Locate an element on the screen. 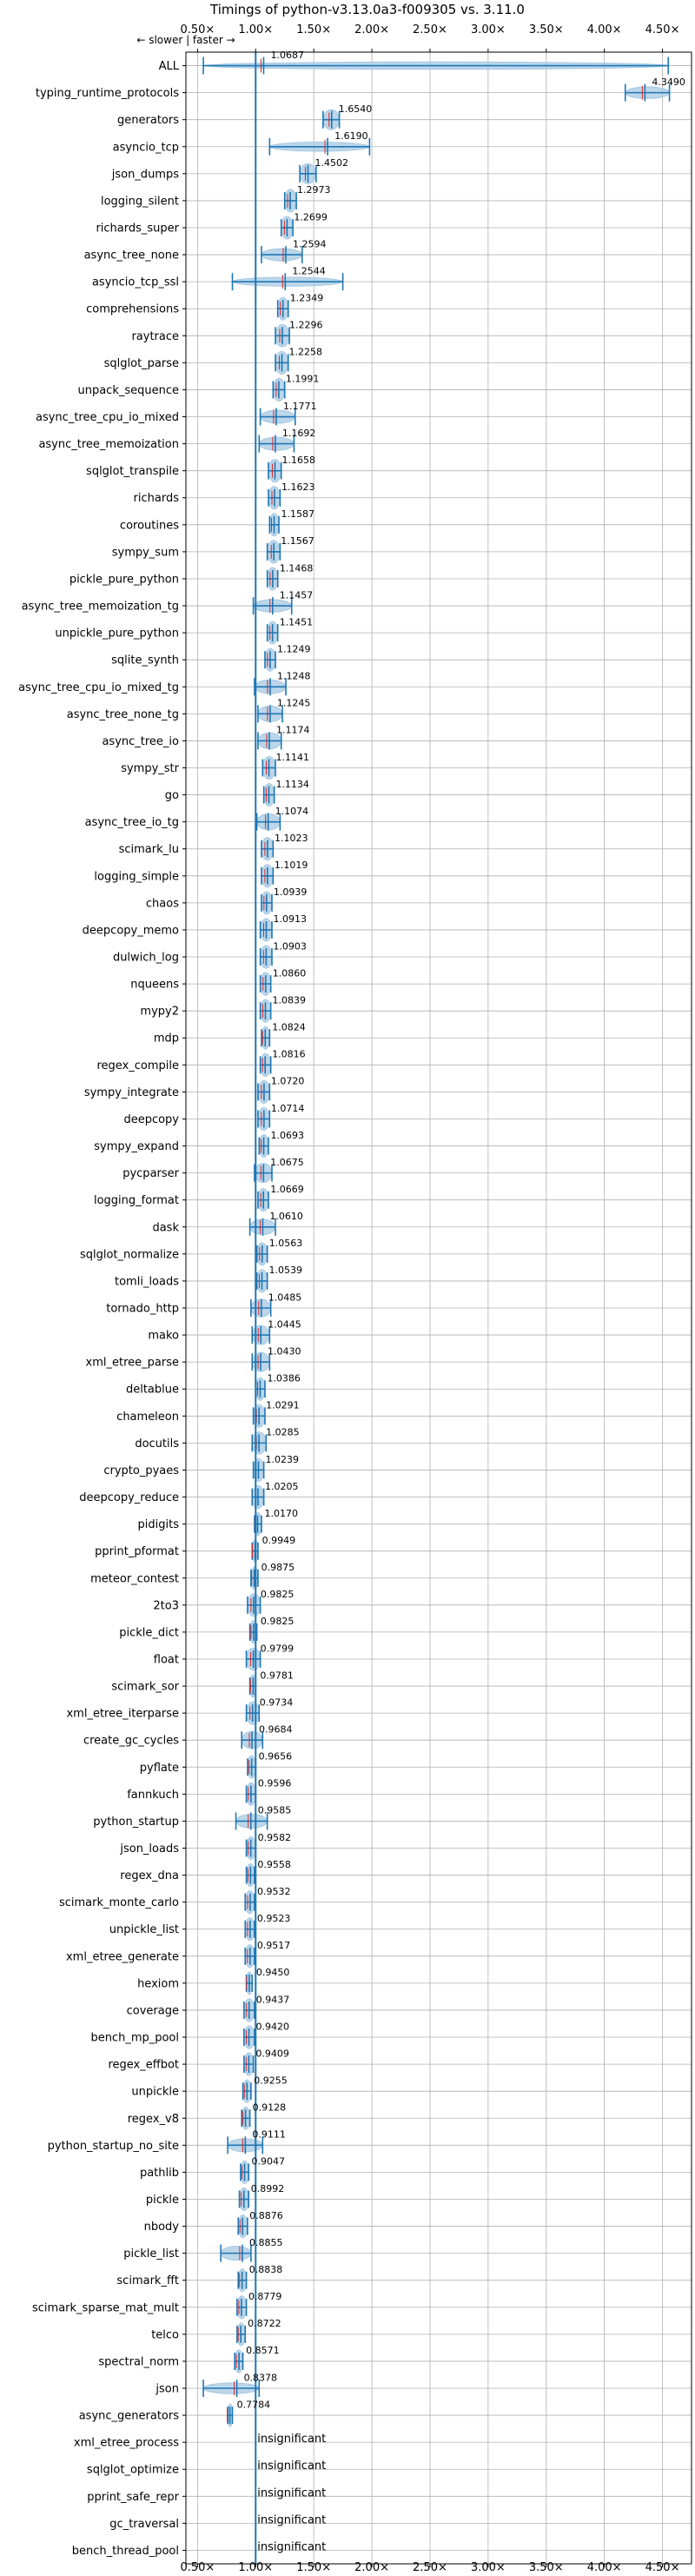 The width and height of the screenshot is (695, 2576). value-label: 1.0687 is located at coordinates (287, 55).